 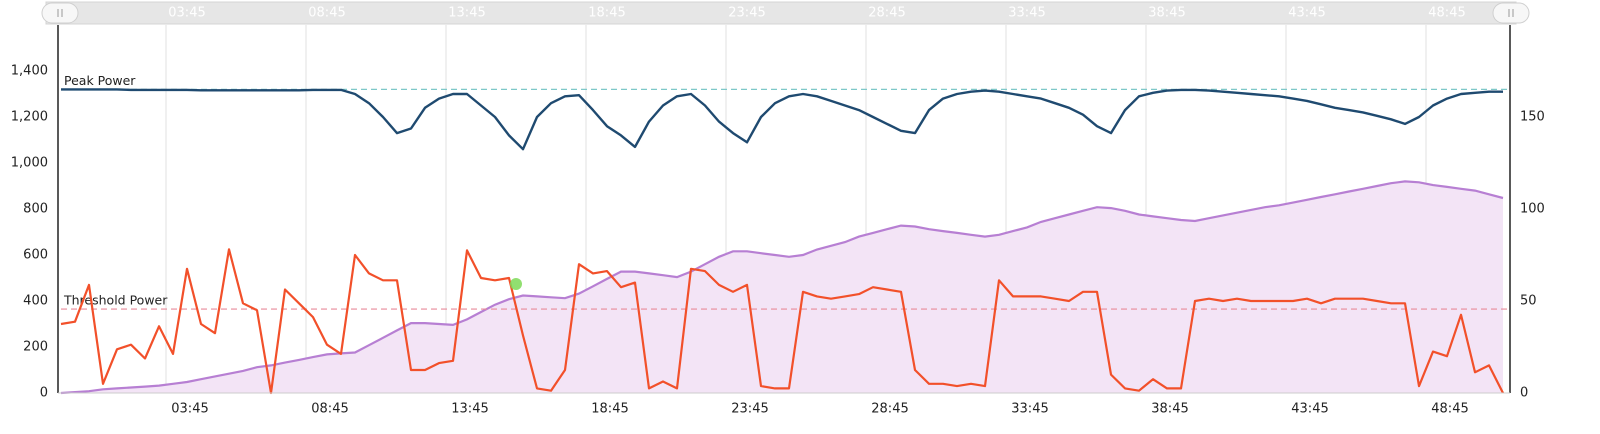 What do you see at coordinates (186, 13) in the screenshot?
I see `navigator-label: 03:45` at bounding box center [186, 13].